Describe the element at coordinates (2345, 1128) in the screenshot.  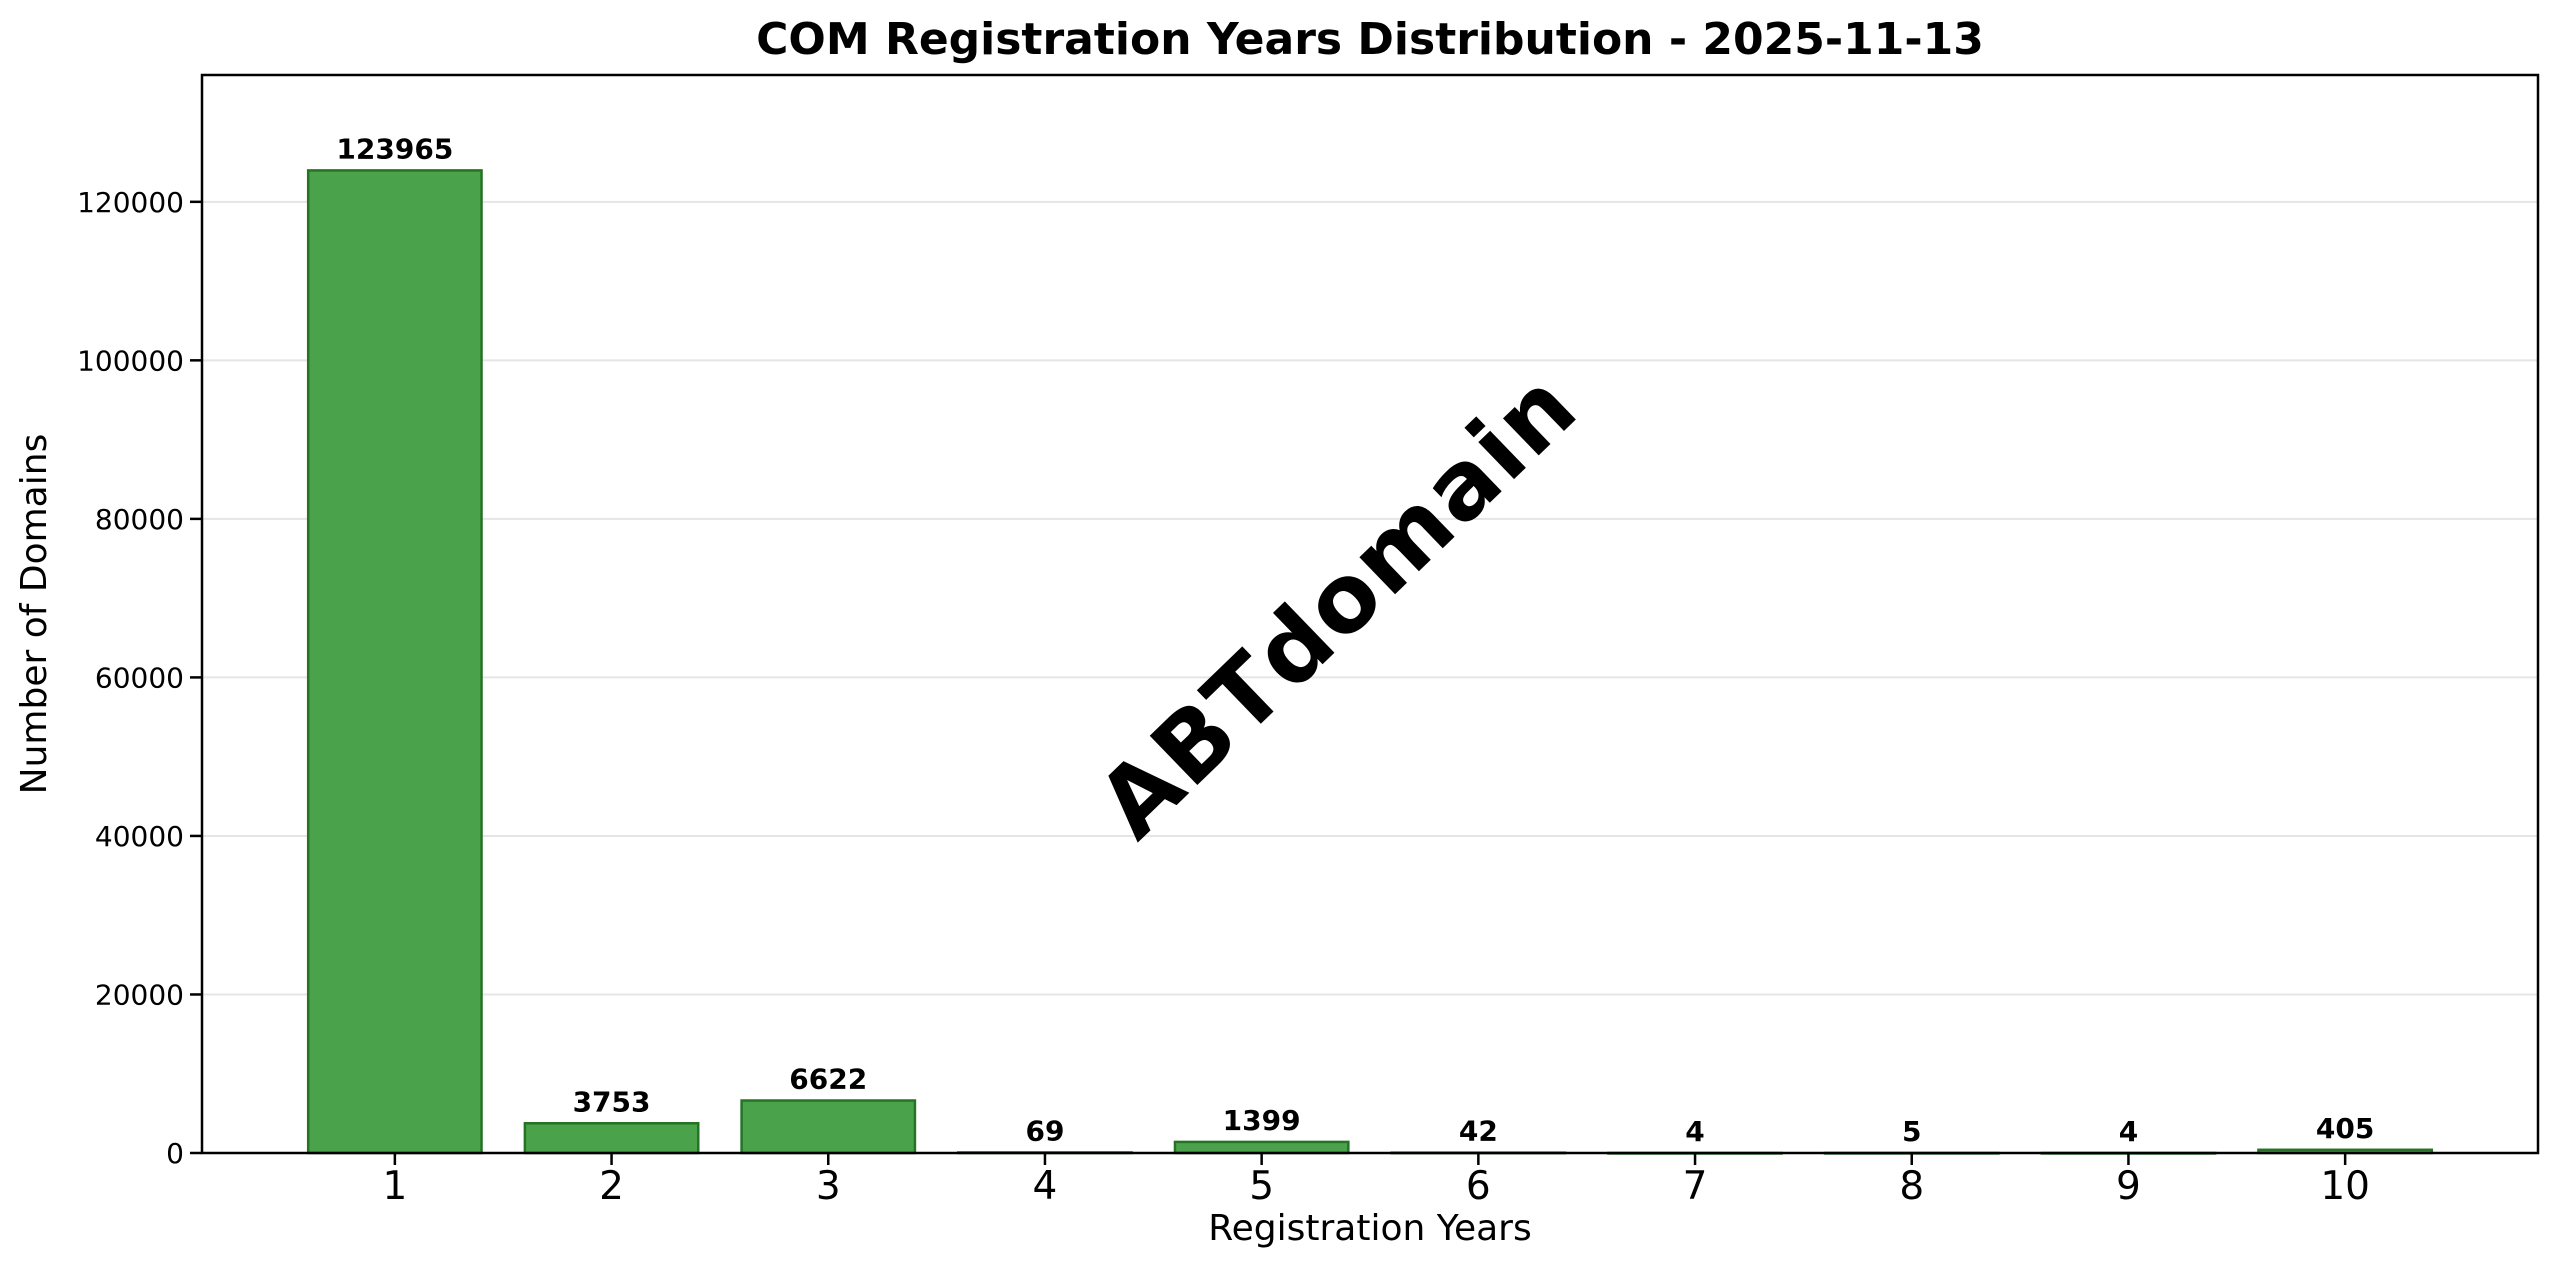
I see `bar-value-label: 405` at that location.